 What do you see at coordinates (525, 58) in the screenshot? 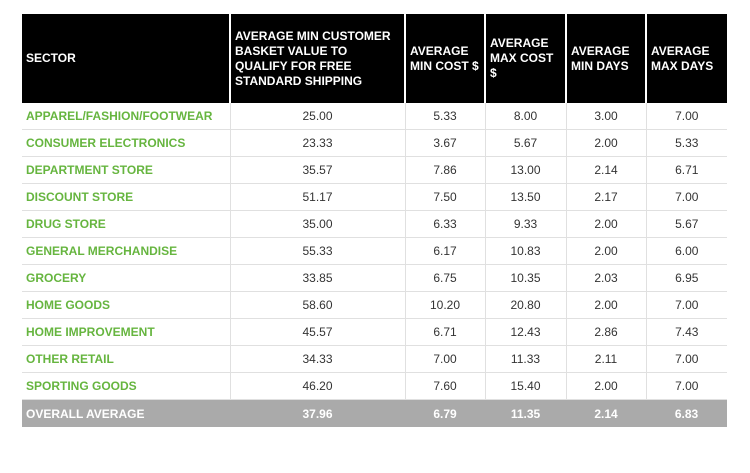
I see `header-cell: AVERAGE MAX COST $` at bounding box center [525, 58].